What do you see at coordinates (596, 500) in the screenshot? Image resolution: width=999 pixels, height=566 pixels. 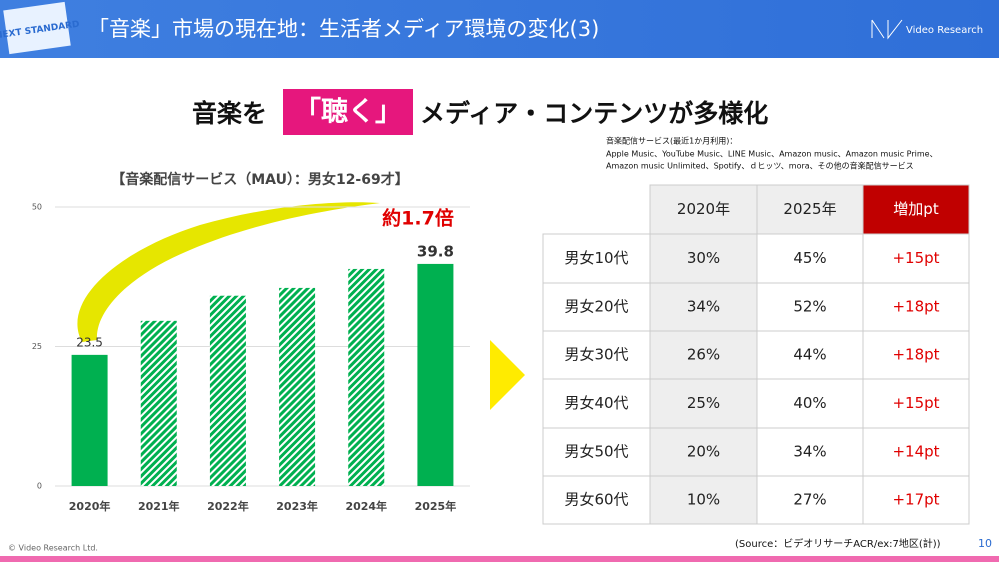 I see `table-cell-text: 男女60代` at bounding box center [596, 500].